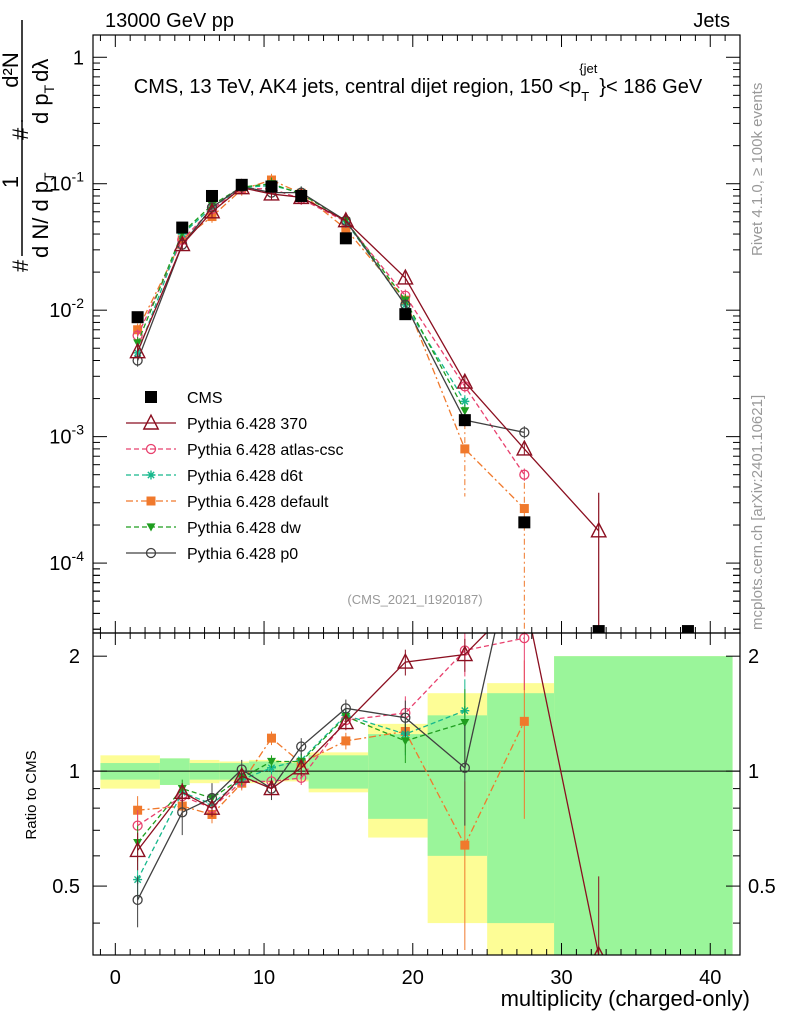 The width and height of the screenshot is (786, 1029). Describe the element at coordinates (753, 772) in the screenshot. I see `ratio-y-tick-label-right: 1` at that location.